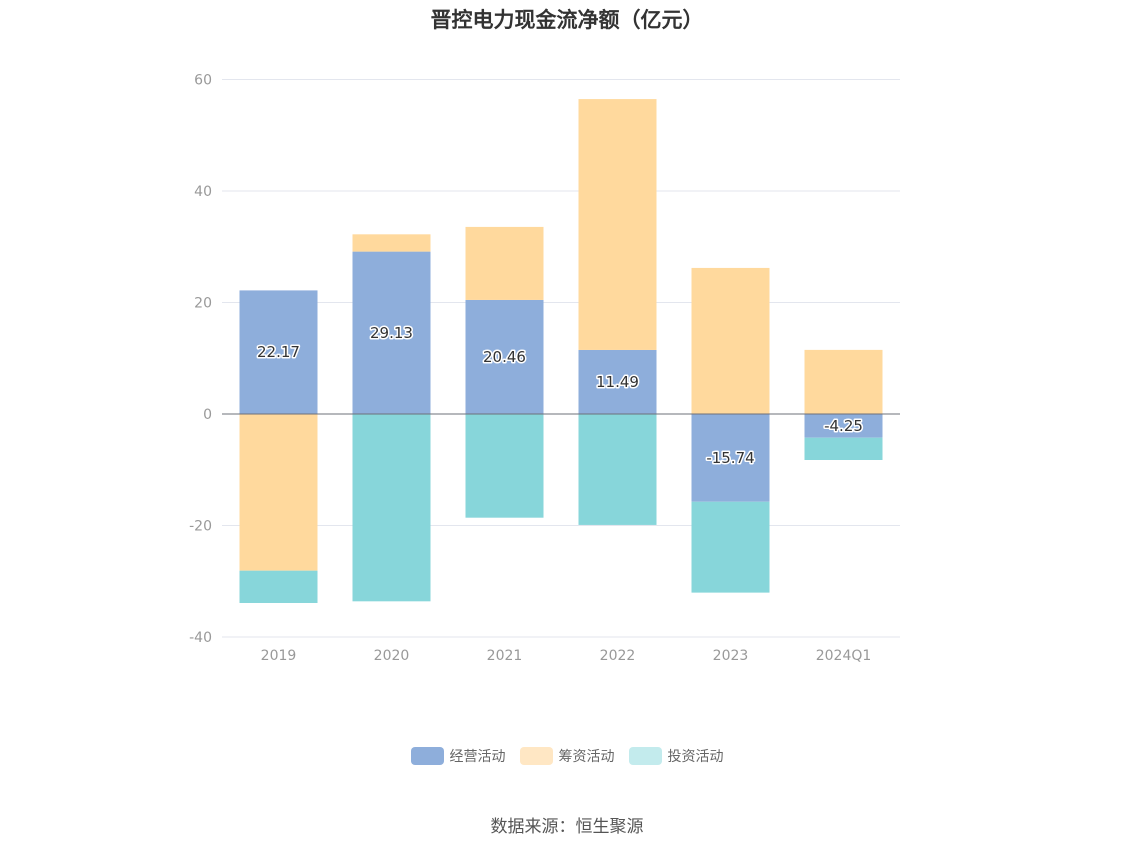  I want to click on x-tick-label: 2024Q1, so click(844, 656).